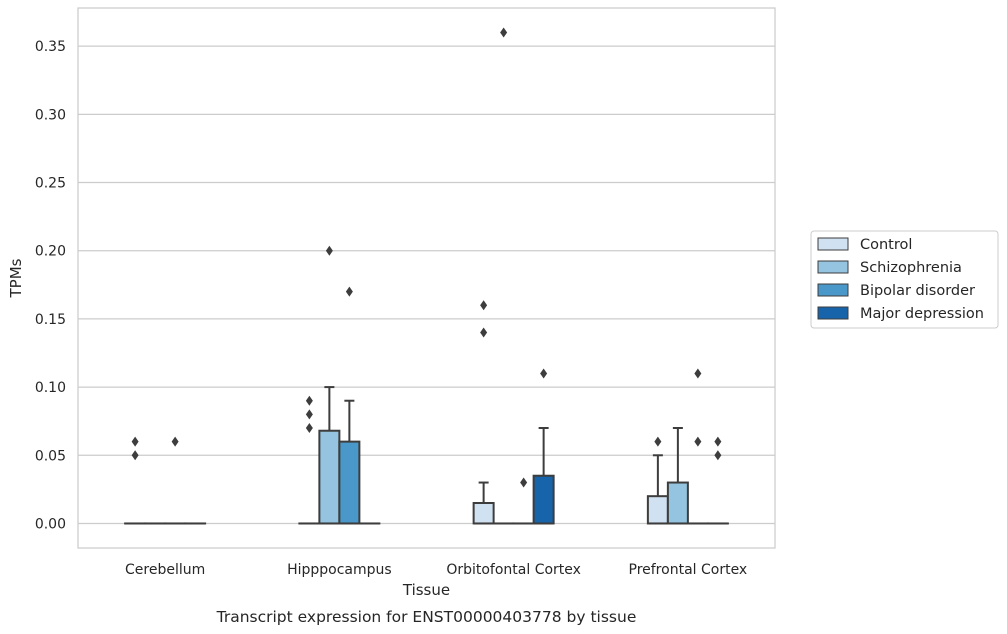 Image resolution: width=1007 pixels, height=634 pixels. What do you see at coordinates (50, 184) in the screenshot?
I see `y-tick-label: 0.25` at bounding box center [50, 184].